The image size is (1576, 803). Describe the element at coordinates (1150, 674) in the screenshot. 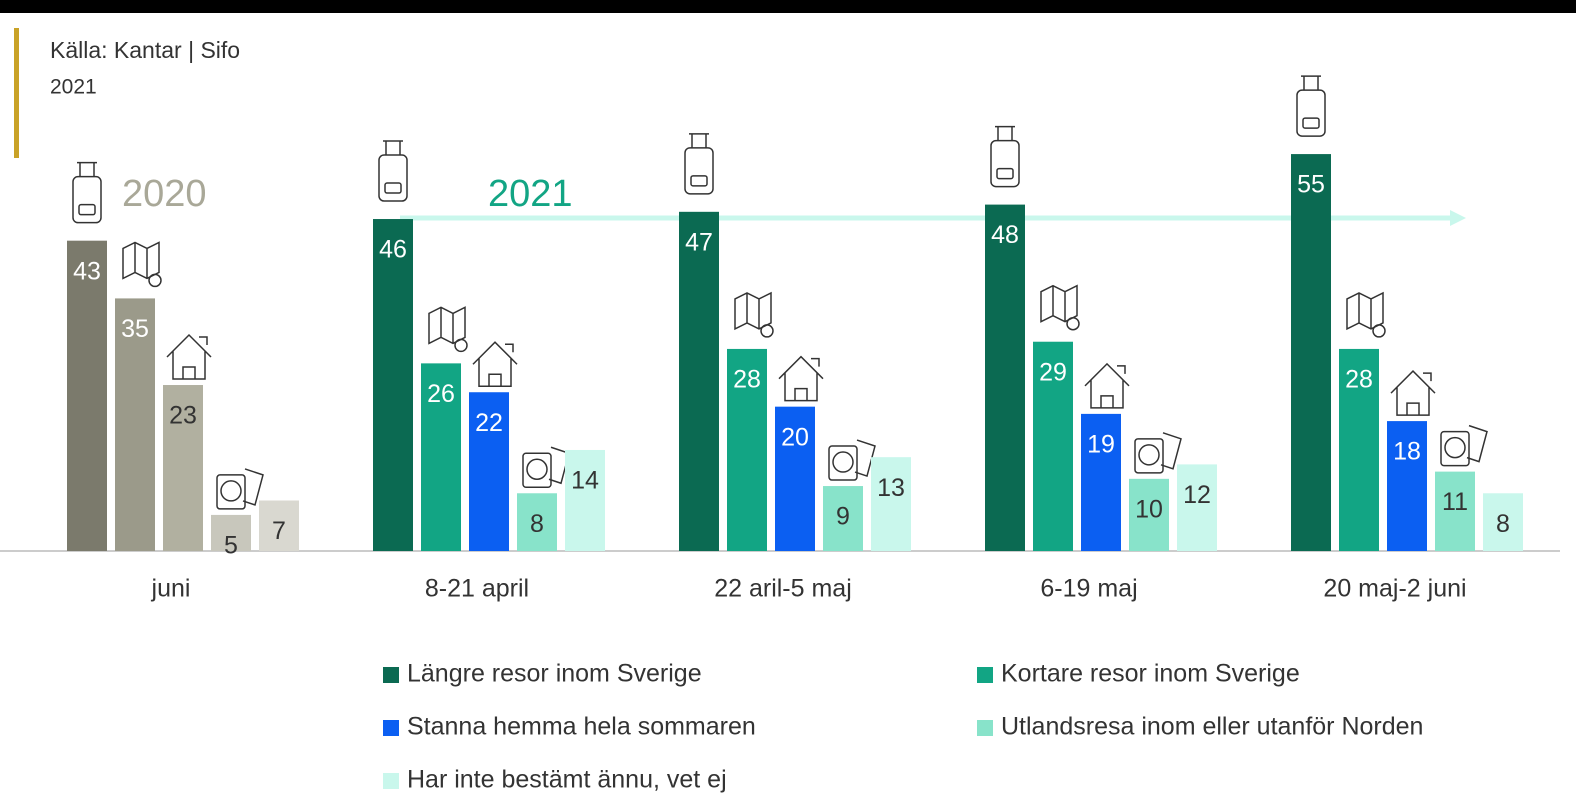

I see `legend-label: Kortare resor inom Sverige` at that location.